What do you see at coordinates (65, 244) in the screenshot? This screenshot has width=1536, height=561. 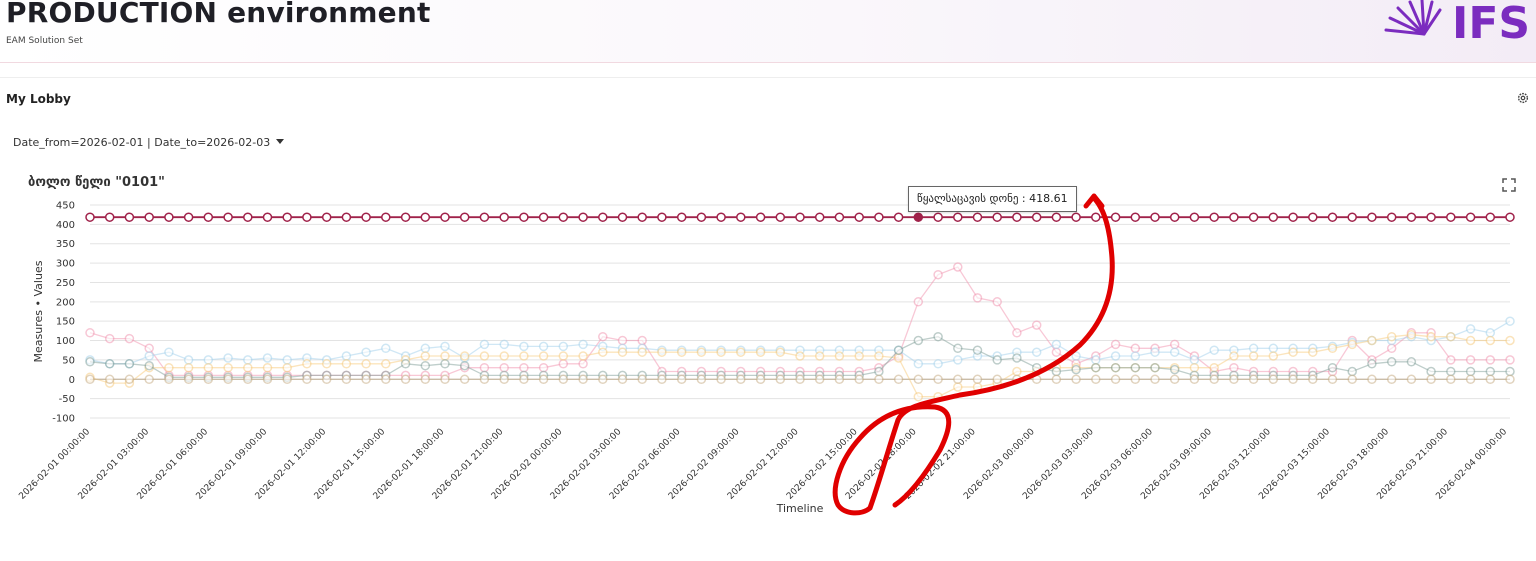 I see `y-tick-label: 350` at bounding box center [65, 244].